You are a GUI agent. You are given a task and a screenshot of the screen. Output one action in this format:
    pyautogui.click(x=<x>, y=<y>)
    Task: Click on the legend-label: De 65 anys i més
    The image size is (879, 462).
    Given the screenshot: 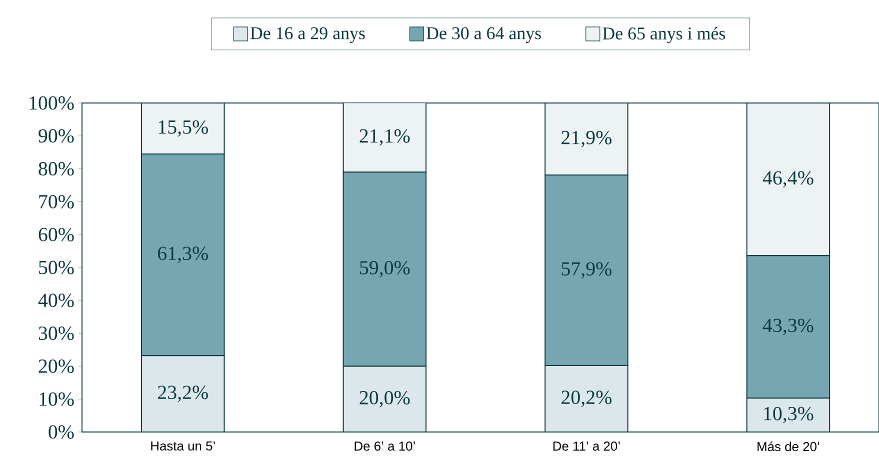 What is the action you would take?
    pyautogui.click(x=664, y=35)
    